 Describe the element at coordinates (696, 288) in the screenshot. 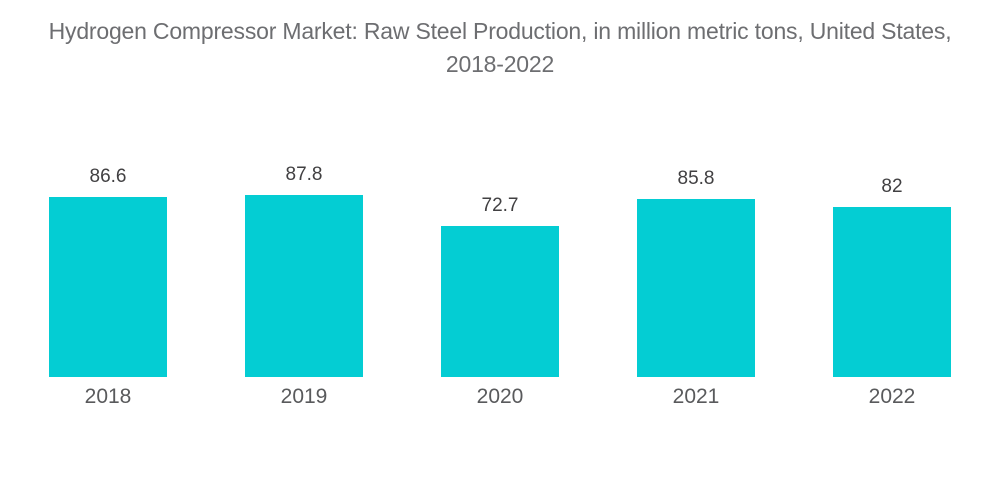

I see `bar-2021` at that location.